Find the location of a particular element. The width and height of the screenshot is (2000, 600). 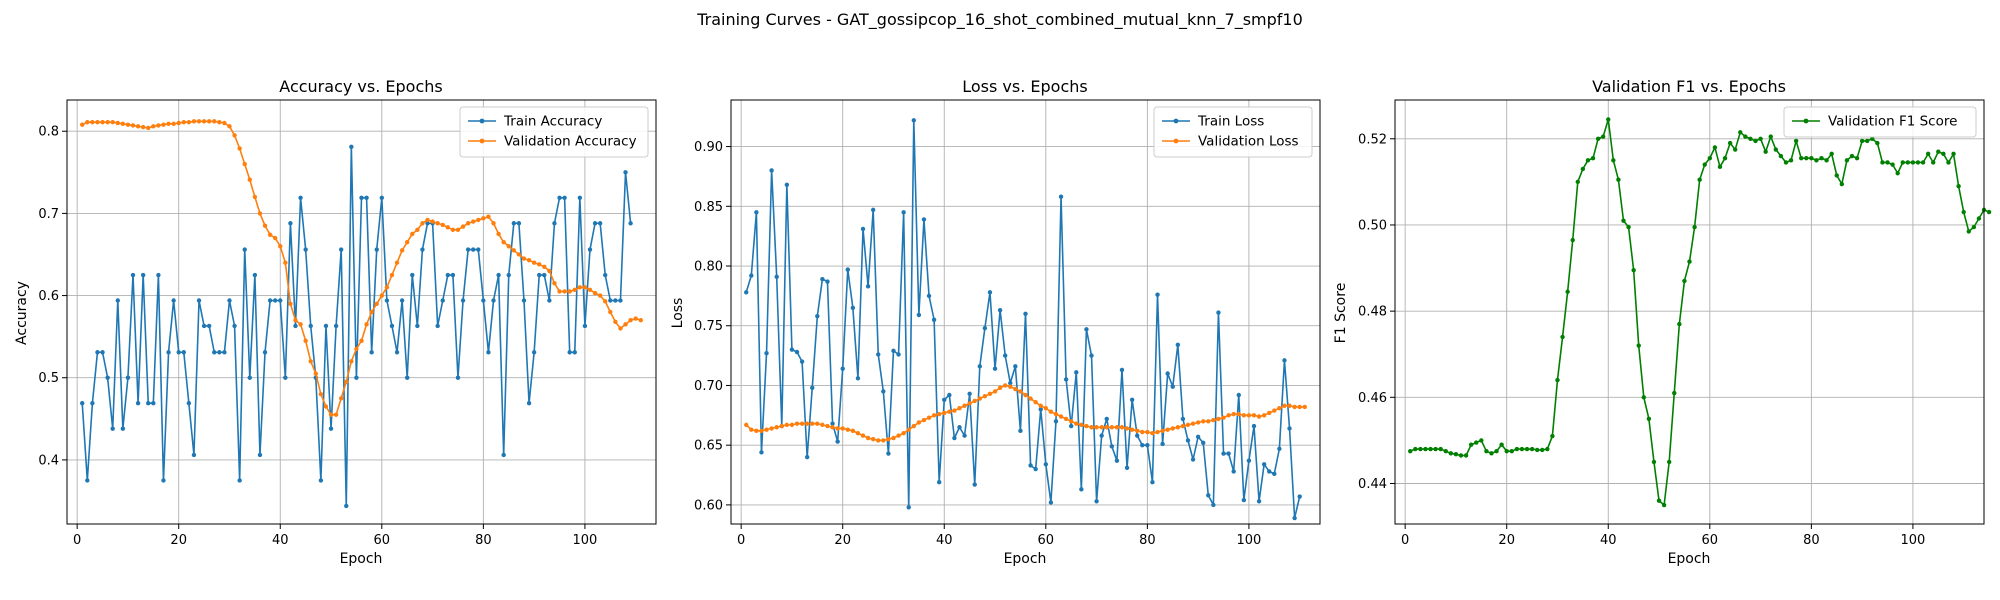

loss-y-tick-label: 0.90 is located at coordinates (708, 147).